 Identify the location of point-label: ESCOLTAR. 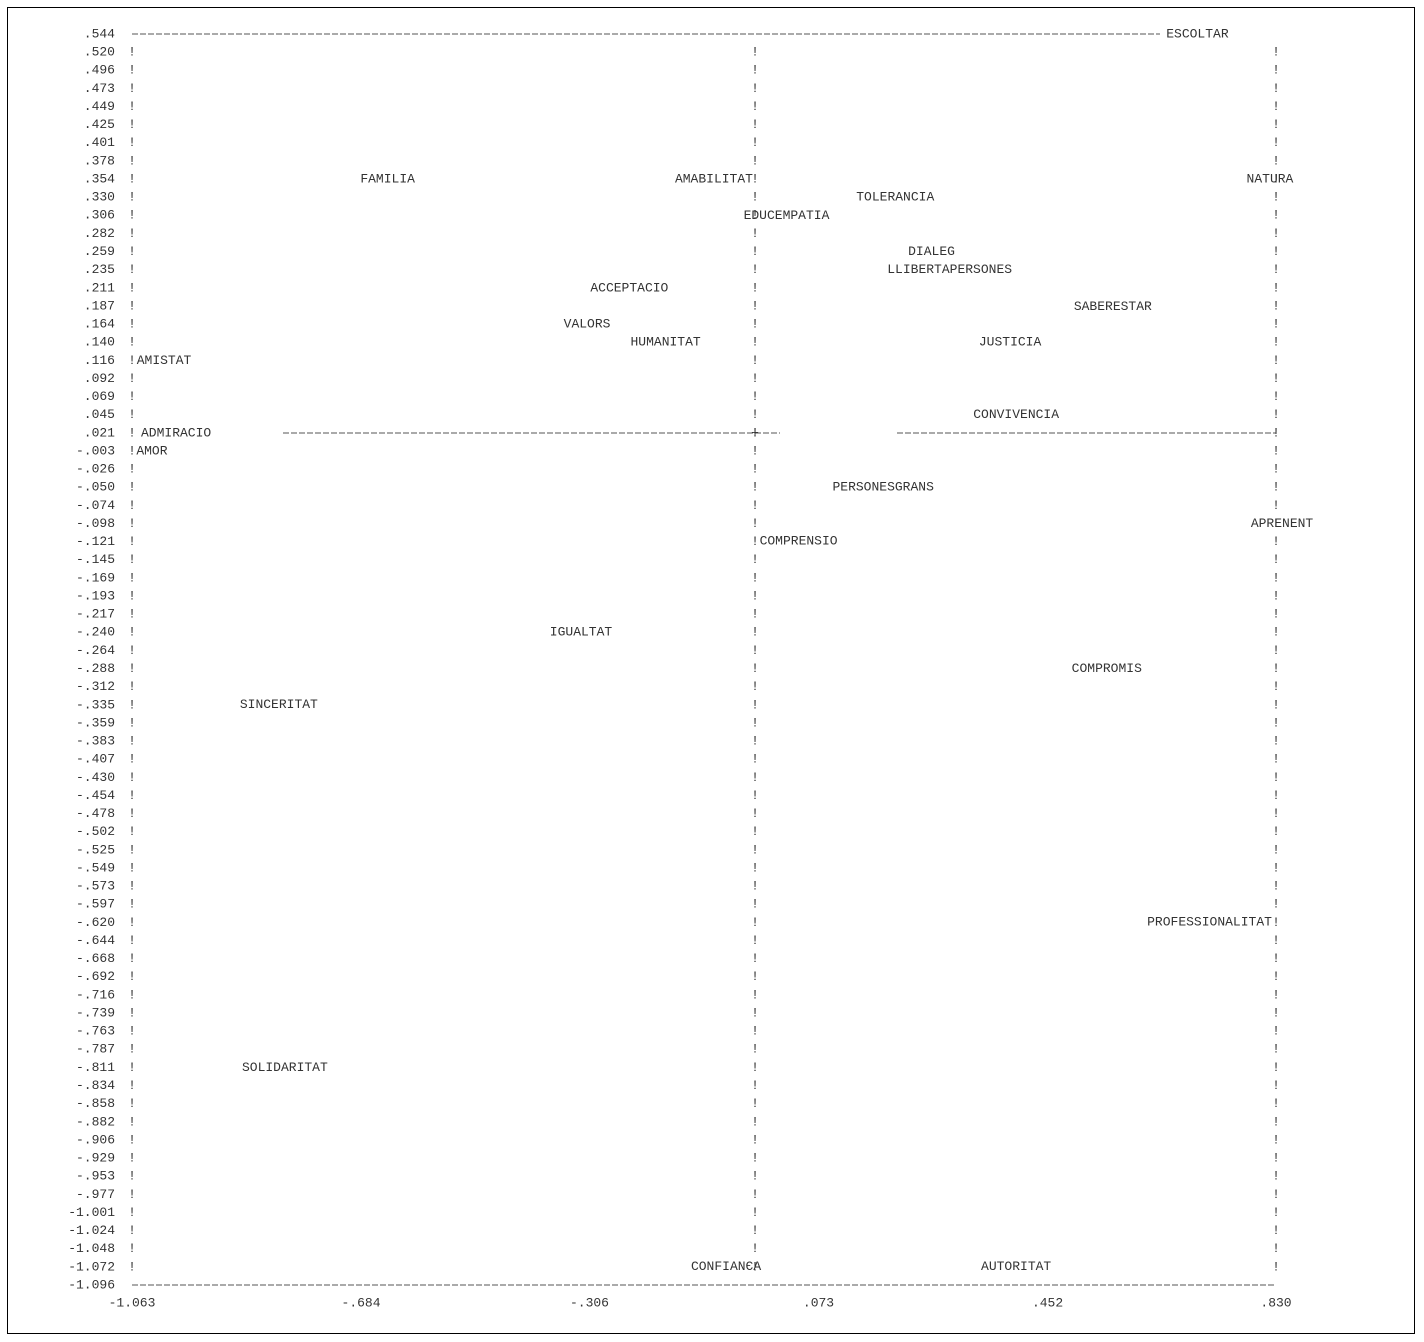
(1197, 33).